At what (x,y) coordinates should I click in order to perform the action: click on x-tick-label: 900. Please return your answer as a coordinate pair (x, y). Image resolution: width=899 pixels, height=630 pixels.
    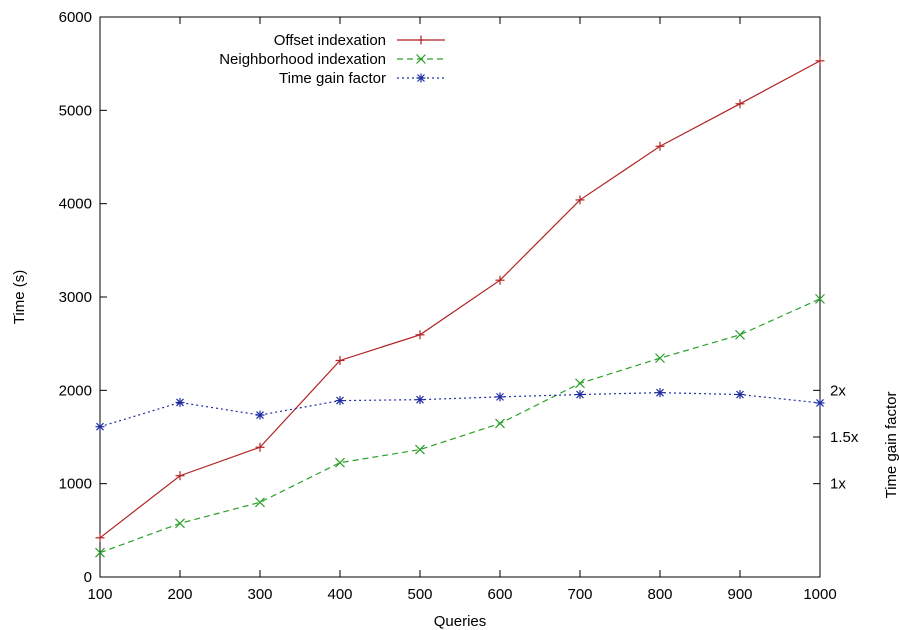
    Looking at the image, I should click on (739, 594).